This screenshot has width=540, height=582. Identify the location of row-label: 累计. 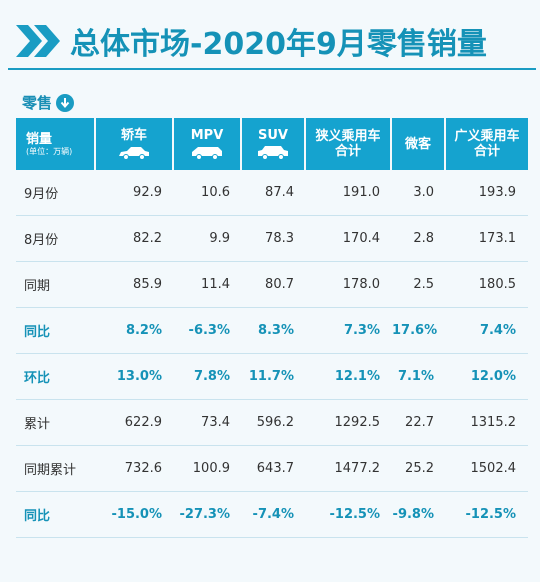
(37, 424).